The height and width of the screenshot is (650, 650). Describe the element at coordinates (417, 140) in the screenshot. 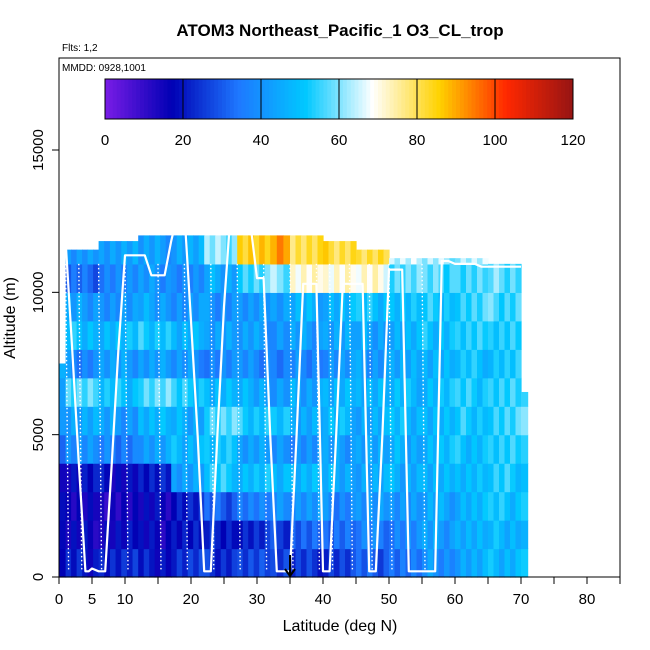

I see `colorbar-tick-label: 80` at that location.